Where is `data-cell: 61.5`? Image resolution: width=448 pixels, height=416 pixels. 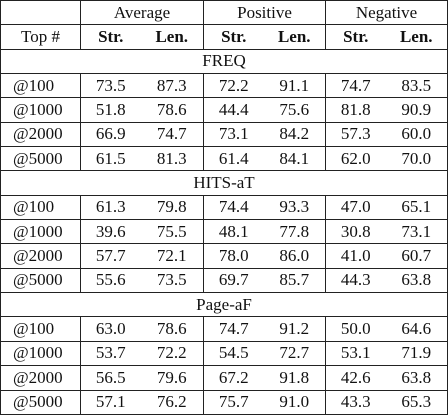 data-cell: 61.5 is located at coordinates (110, 159).